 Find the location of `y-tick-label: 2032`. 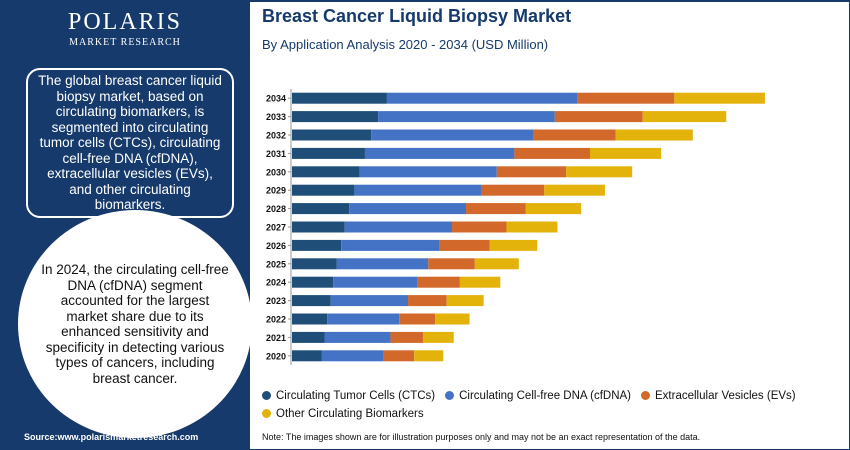

y-tick-label: 2032 is located at coordinates (276, 136).